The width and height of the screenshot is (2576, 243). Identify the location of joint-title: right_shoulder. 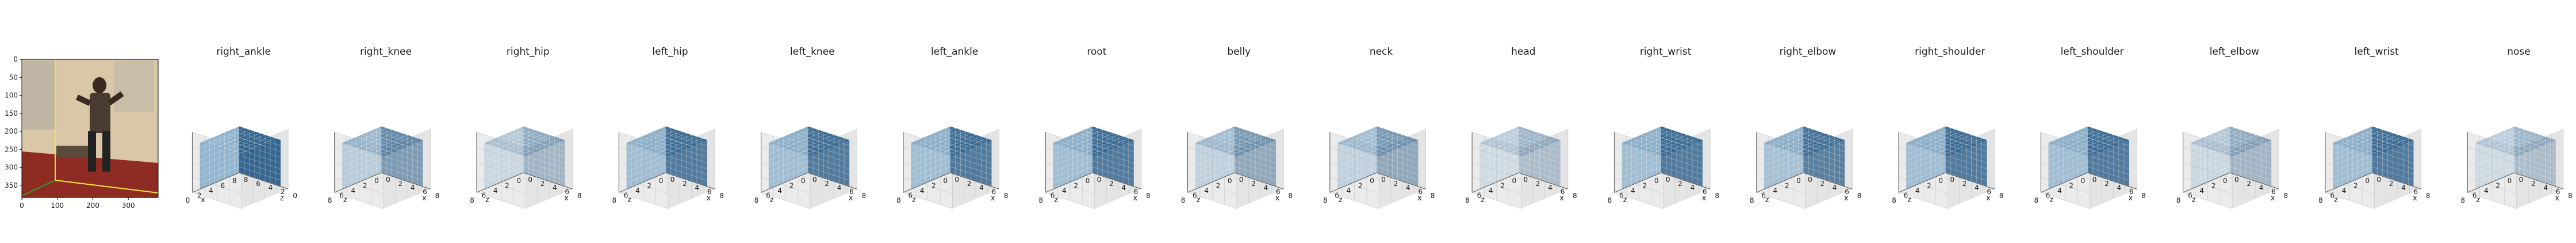
(1950, 52).